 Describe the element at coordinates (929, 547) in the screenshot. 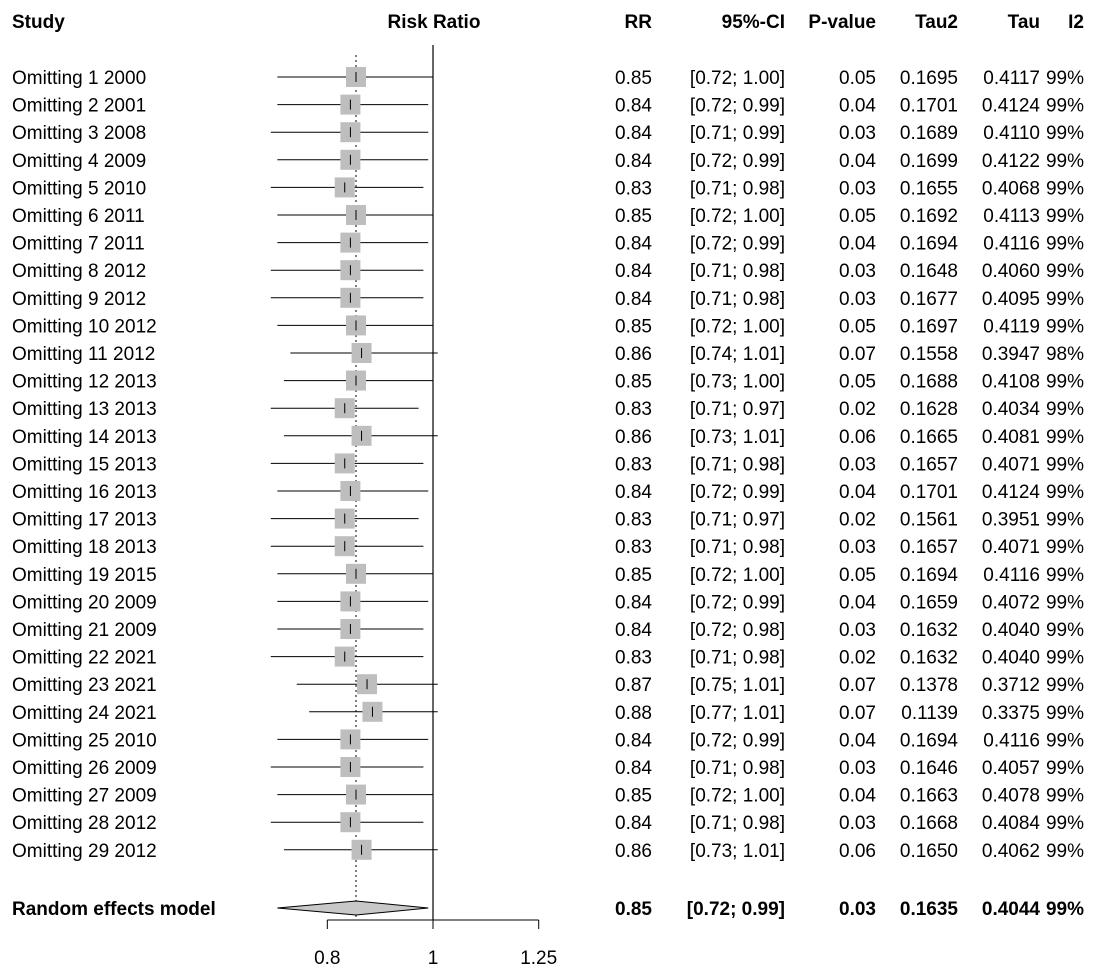

I see `tau2-value: 0.1657` at that location.